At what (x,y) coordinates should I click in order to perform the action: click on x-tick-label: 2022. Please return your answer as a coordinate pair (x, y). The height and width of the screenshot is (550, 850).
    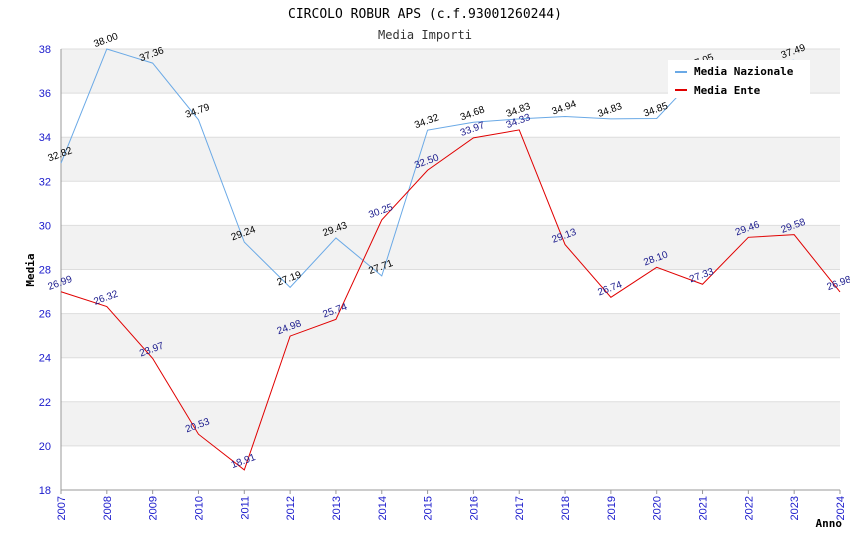
    Looking at the image, I should click on (749, 508).